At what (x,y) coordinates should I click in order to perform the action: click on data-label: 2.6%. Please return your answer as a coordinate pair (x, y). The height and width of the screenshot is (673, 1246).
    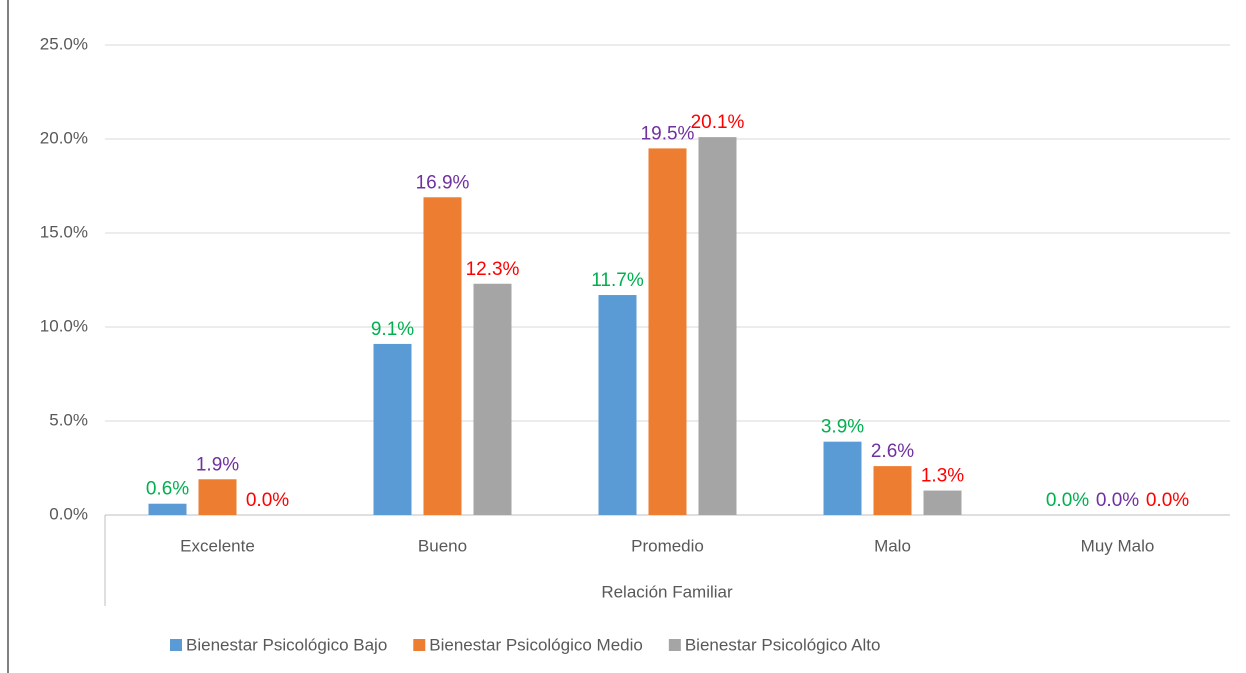
    Looking at the image, I should click on (892, 451).